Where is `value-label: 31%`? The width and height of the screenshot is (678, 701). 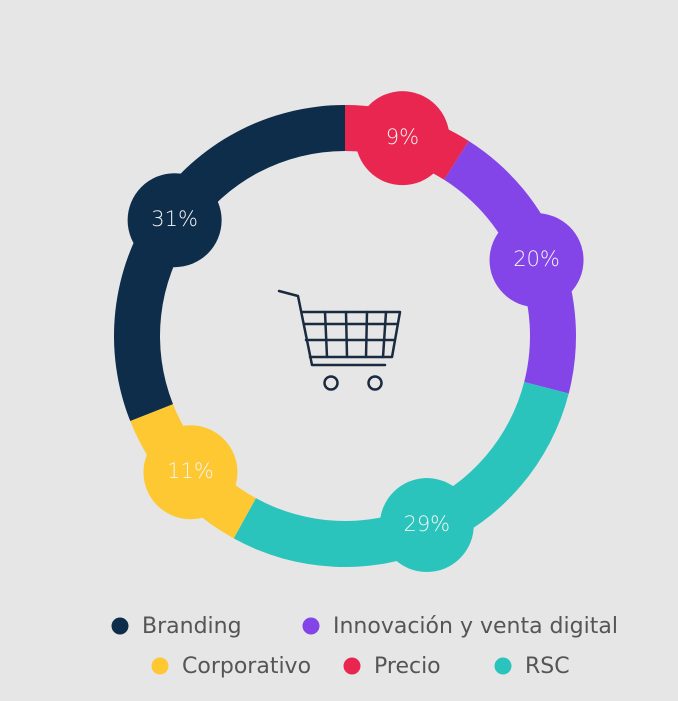 value-label: 31% is located at coordinates (174, 219).